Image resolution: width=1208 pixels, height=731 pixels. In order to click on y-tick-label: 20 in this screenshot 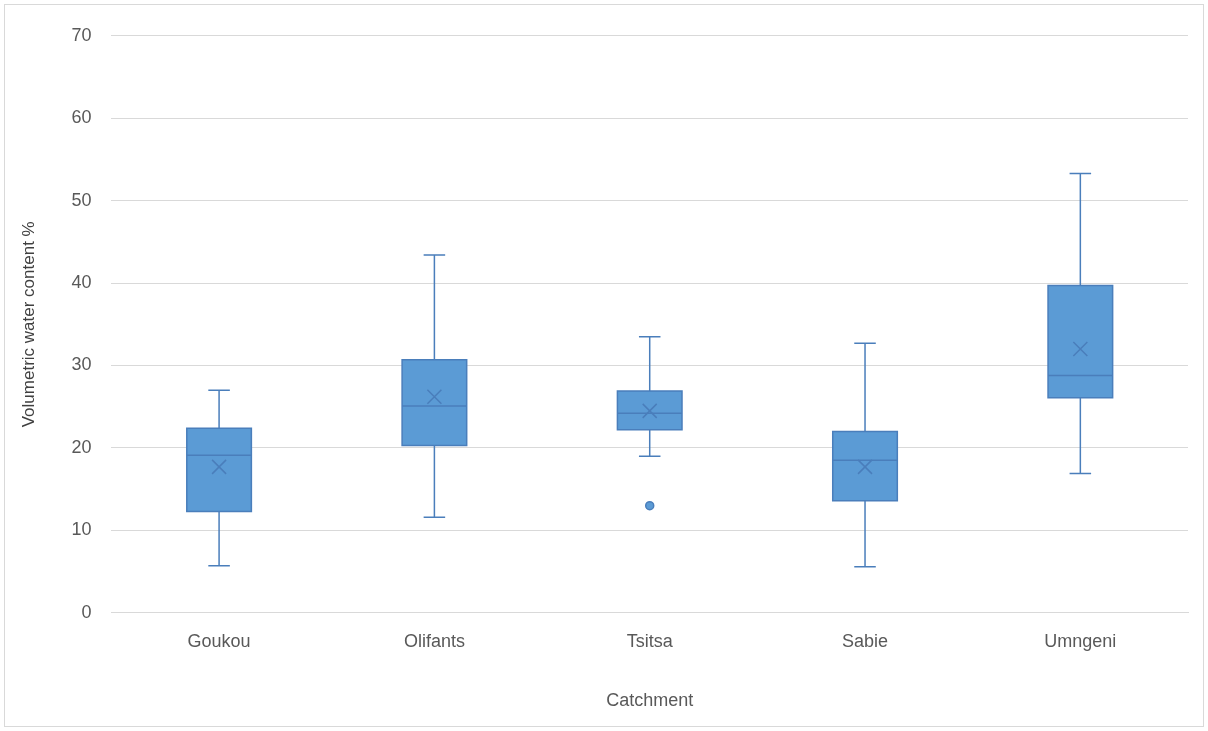, I will do `click(81, 446)`.